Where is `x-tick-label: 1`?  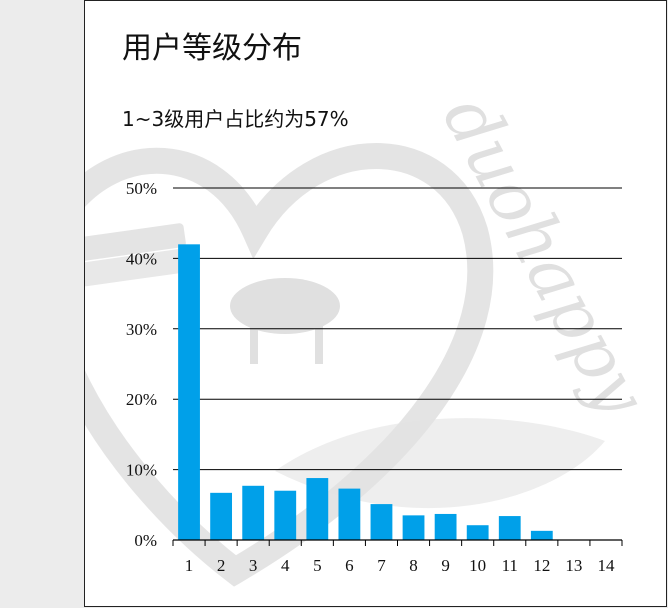
x-tick-label: 1 is located at coordinates (189, 565).